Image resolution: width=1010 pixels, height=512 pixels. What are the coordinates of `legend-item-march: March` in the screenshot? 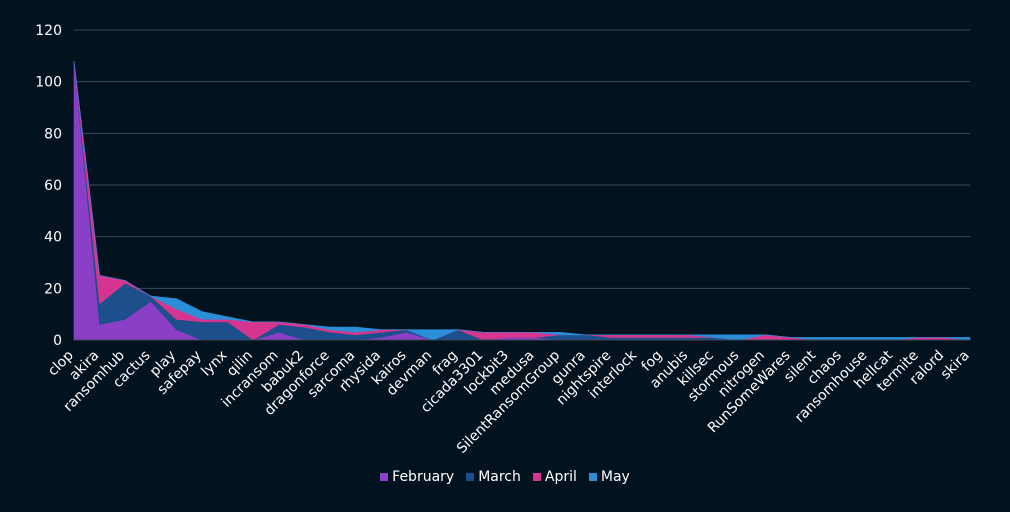 It's located at (493, 477).